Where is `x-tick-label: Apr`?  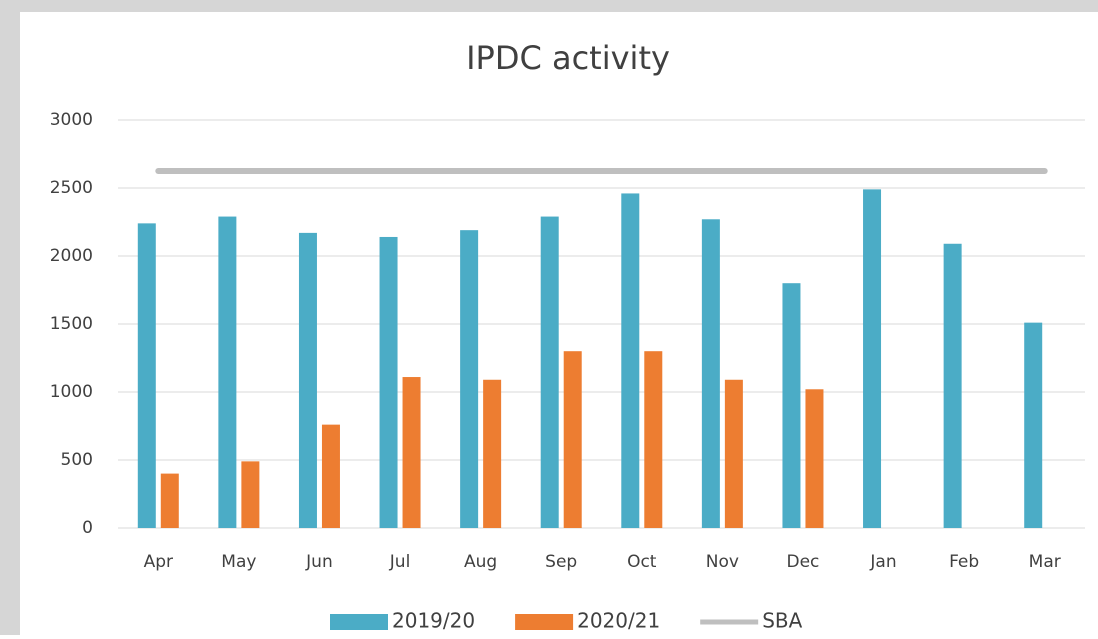 x-tick-label: Apr is located at coordinates (158, 562).